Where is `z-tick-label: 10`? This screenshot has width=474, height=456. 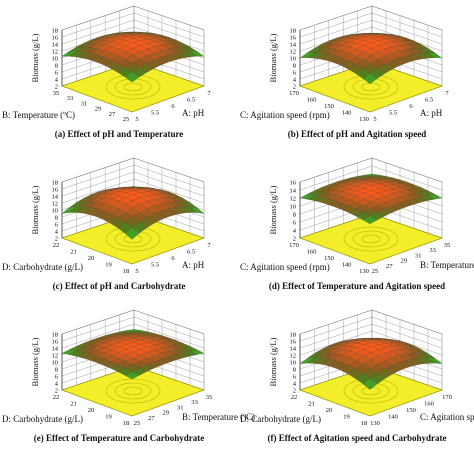
z-tick-label: 10 is located at coordinates (55, 211).